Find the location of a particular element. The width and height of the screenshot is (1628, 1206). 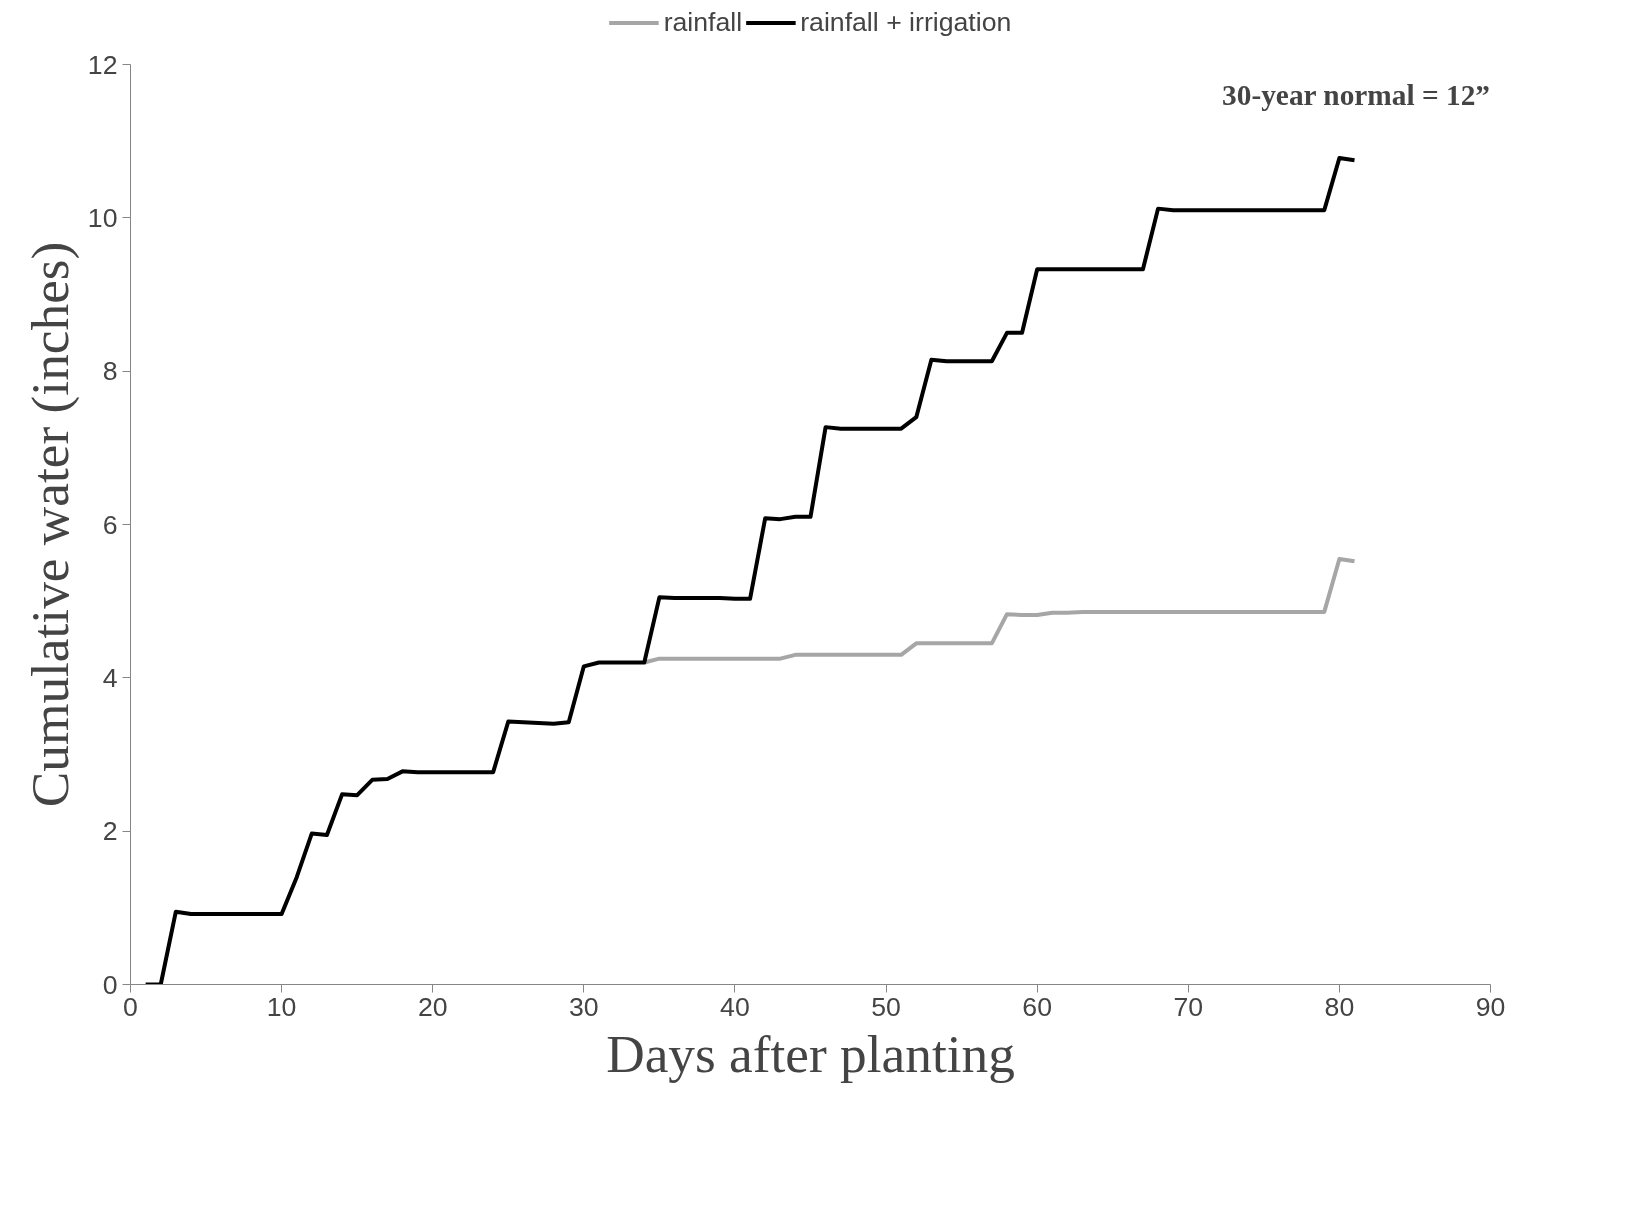

x-tick-label: 60 is located at coordinates (1037, 1006).